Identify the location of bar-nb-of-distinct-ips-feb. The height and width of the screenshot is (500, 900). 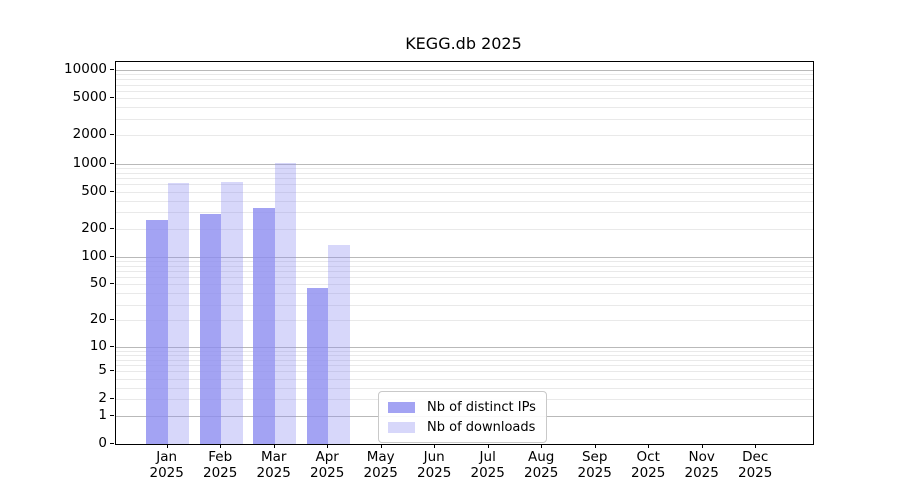
(210, 329).